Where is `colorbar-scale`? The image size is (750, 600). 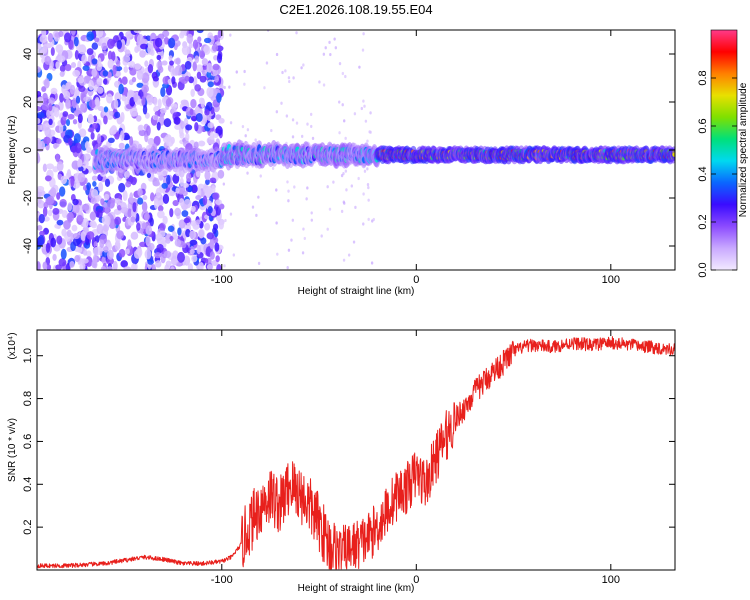 colorbar-scale is located at coordinates (724, 150).